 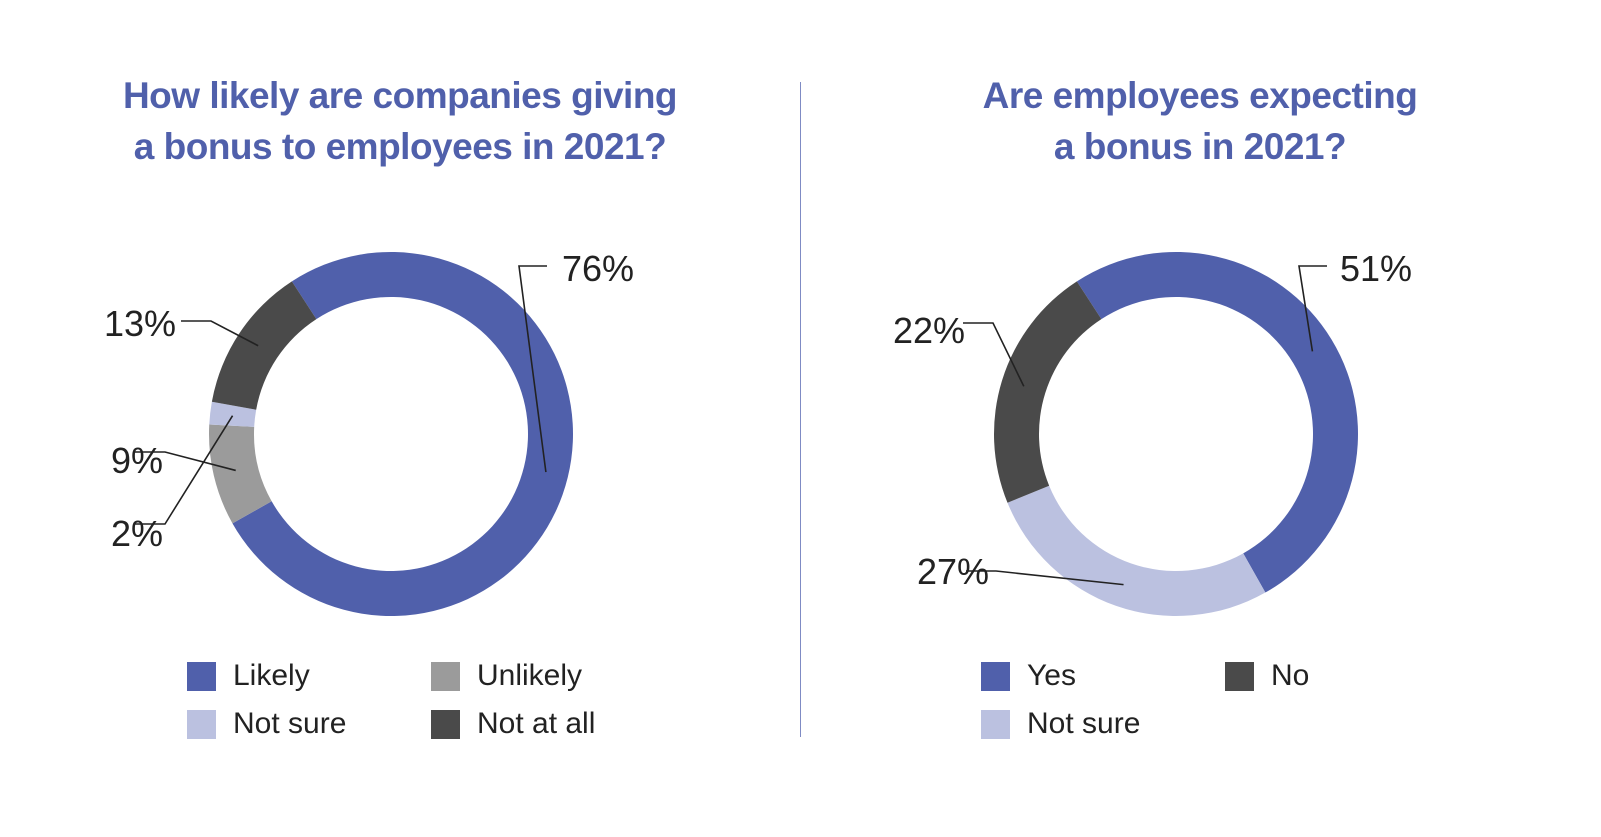 I want to click on leader-line-unlikely, so click(x=185, y=461).